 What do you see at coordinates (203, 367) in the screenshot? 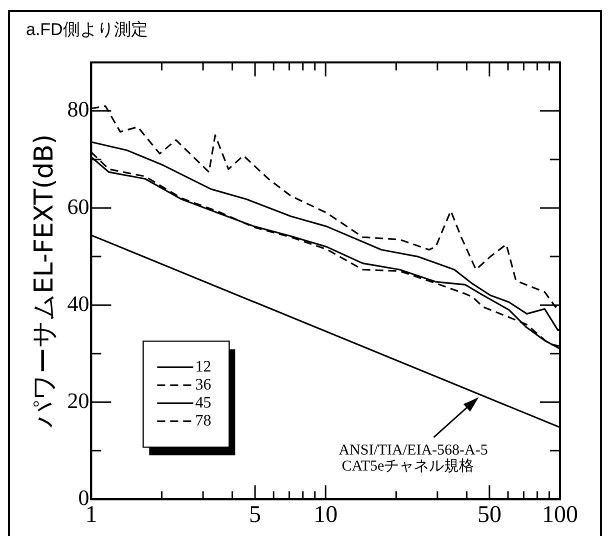
I see `legend-label: 12` at bounding box center [203, 367].